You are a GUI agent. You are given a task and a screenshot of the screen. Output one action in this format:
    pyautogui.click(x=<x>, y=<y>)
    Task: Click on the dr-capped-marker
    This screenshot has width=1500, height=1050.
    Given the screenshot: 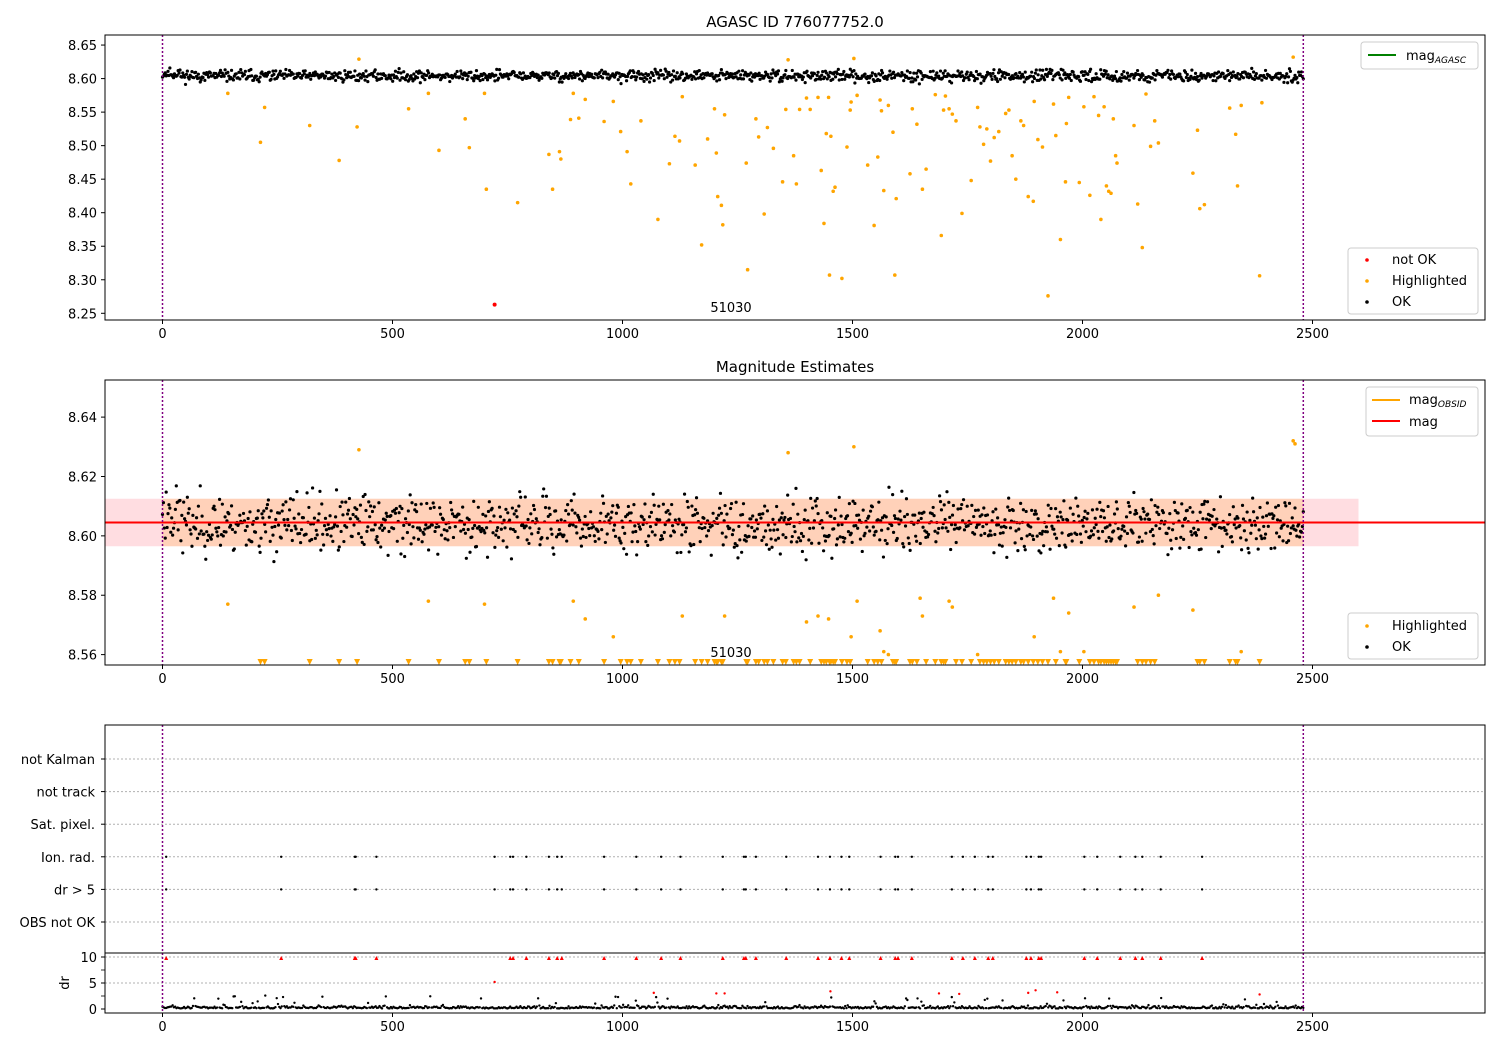 What is the action you would take?
    pyautogui.click(x=974, y=958)
    